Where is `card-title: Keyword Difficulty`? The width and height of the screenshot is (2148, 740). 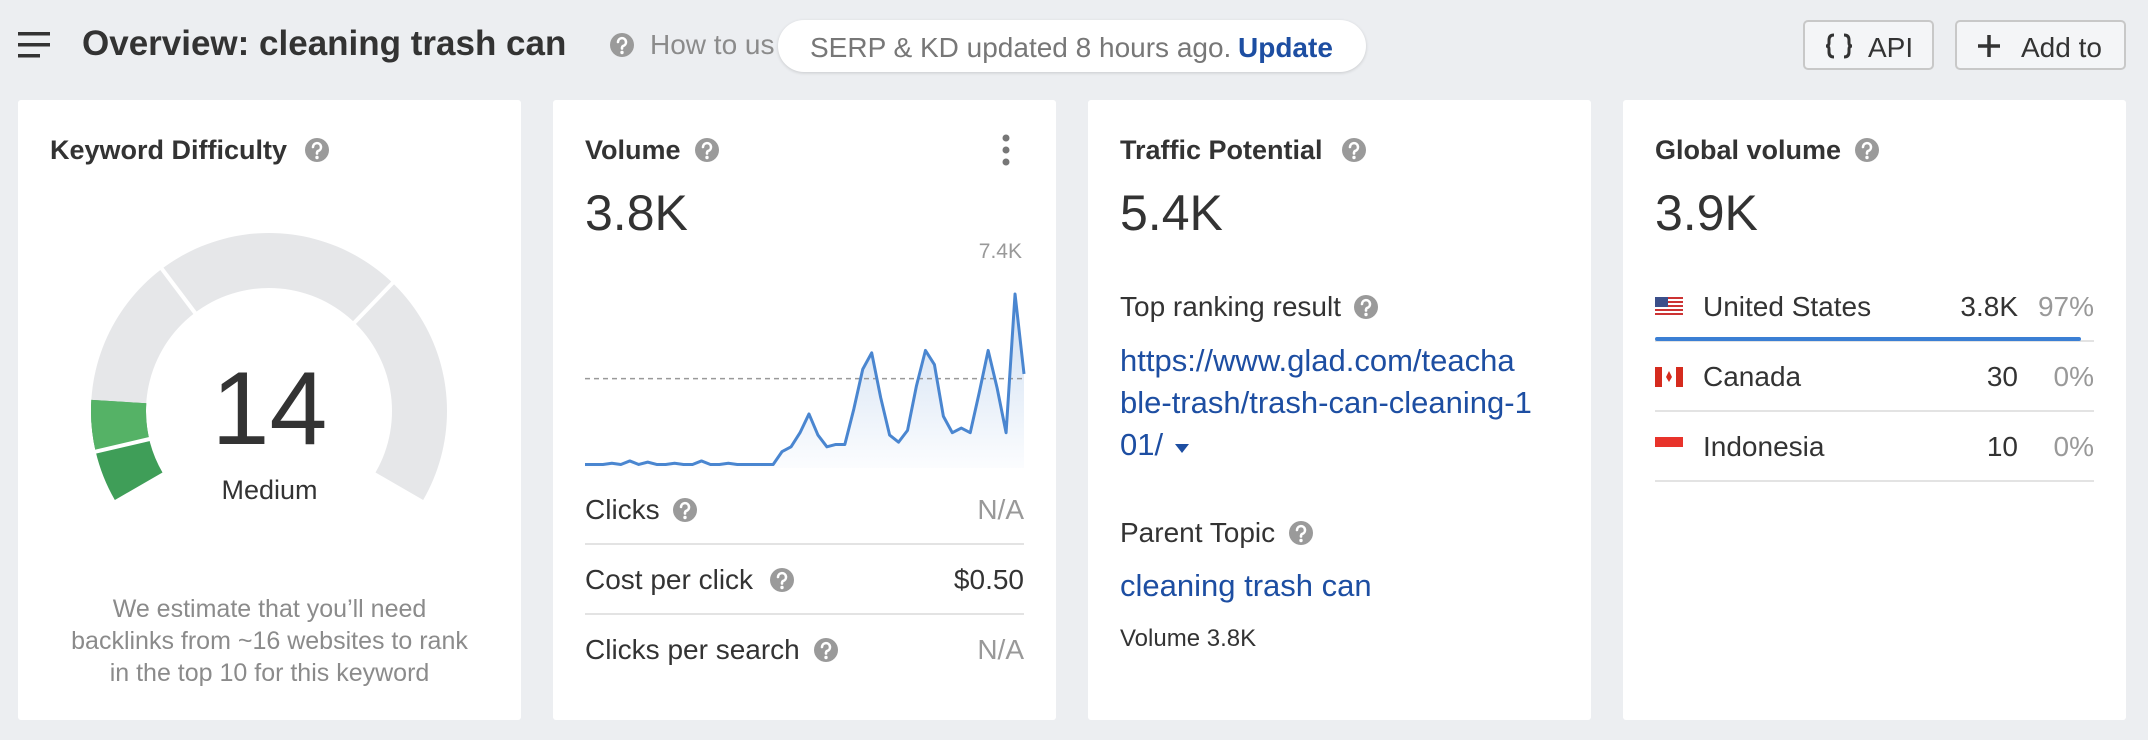
card-title: Keyword Difficulty is located at coordinates (169, 150).